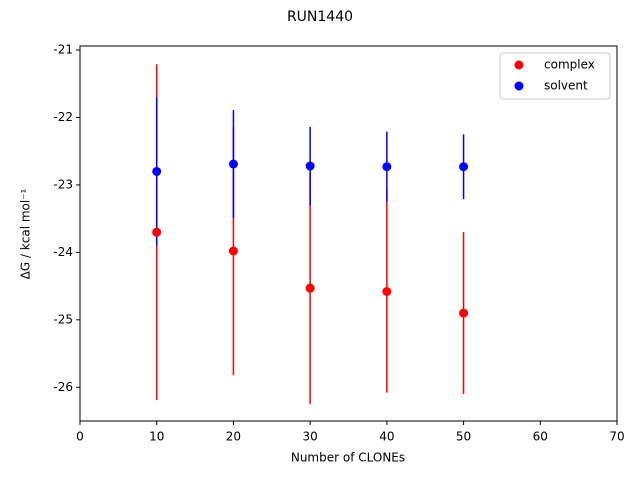 This screenshot has width=640, height=484. What do you see at coordinates (63, 319) in the screenshot?
I see `y-tick-label: -25` at bounding box center [63, 319].